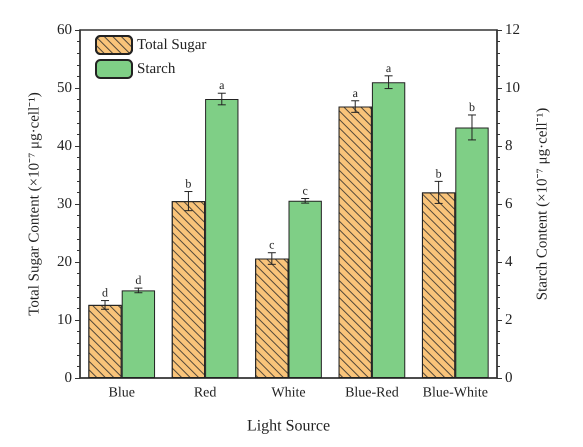 Image resolution: width=583 pixels, height=447 pixels. Describe the element at coordinates (508, 320) in the screenshot. I see `y2-tick-label: 2` at that location.